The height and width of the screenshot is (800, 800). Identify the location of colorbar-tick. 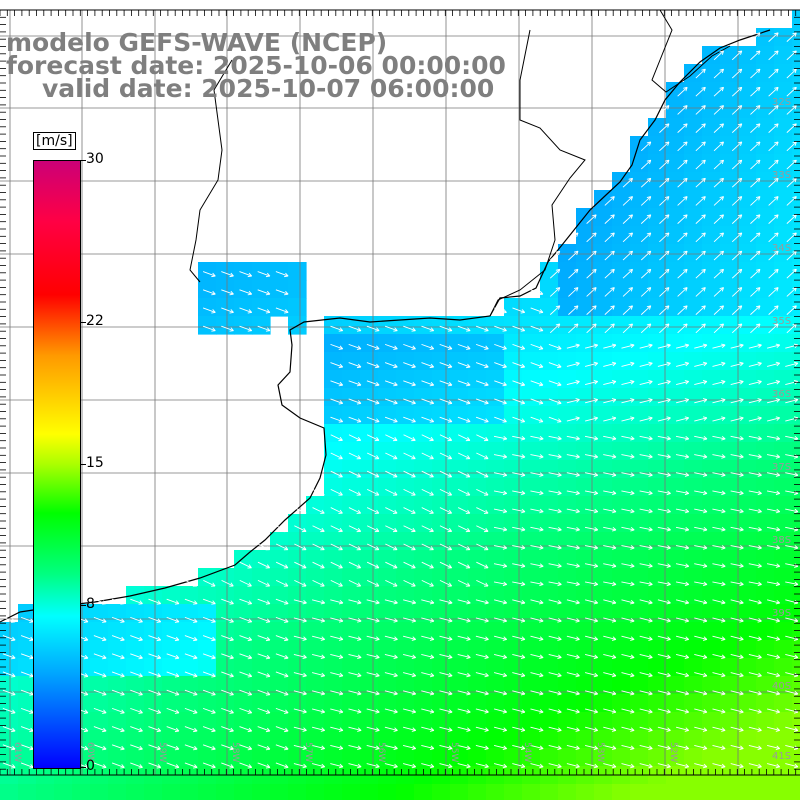
(83, 160).